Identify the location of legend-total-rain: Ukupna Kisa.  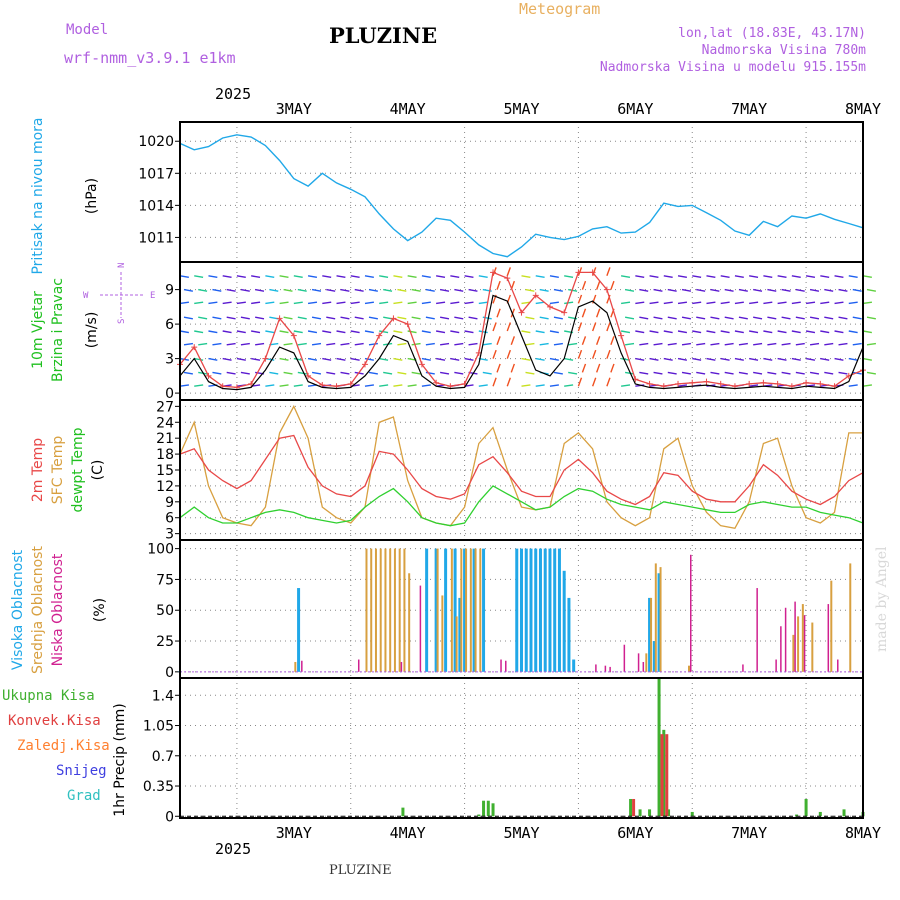
(48, 696).